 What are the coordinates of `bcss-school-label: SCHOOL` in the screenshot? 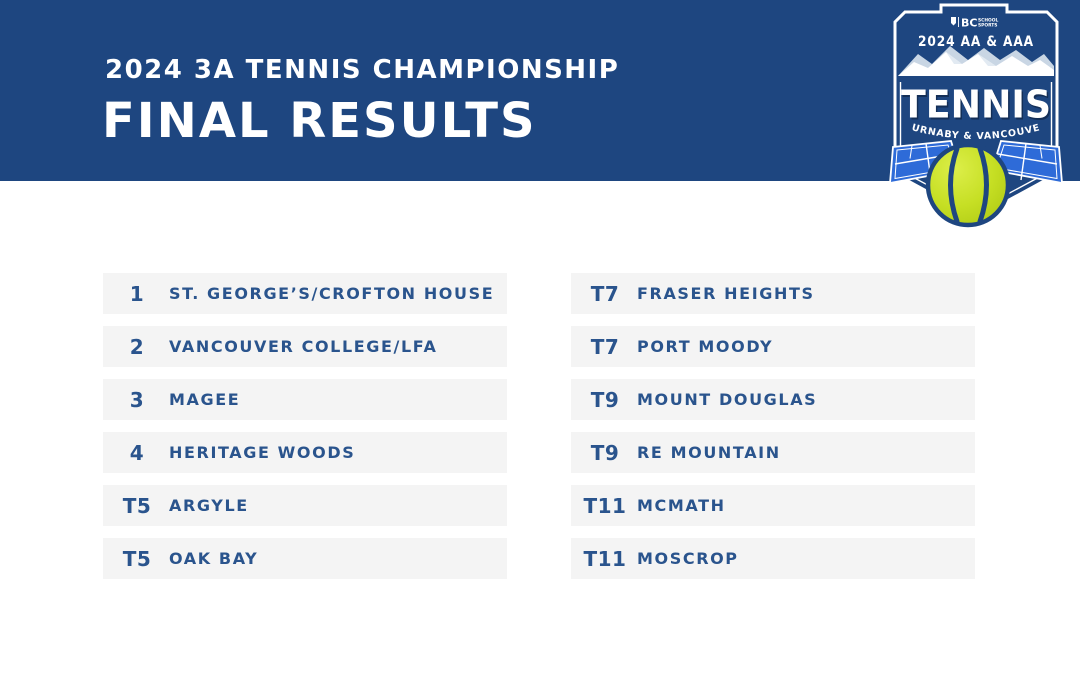 It's located at (988, 21).